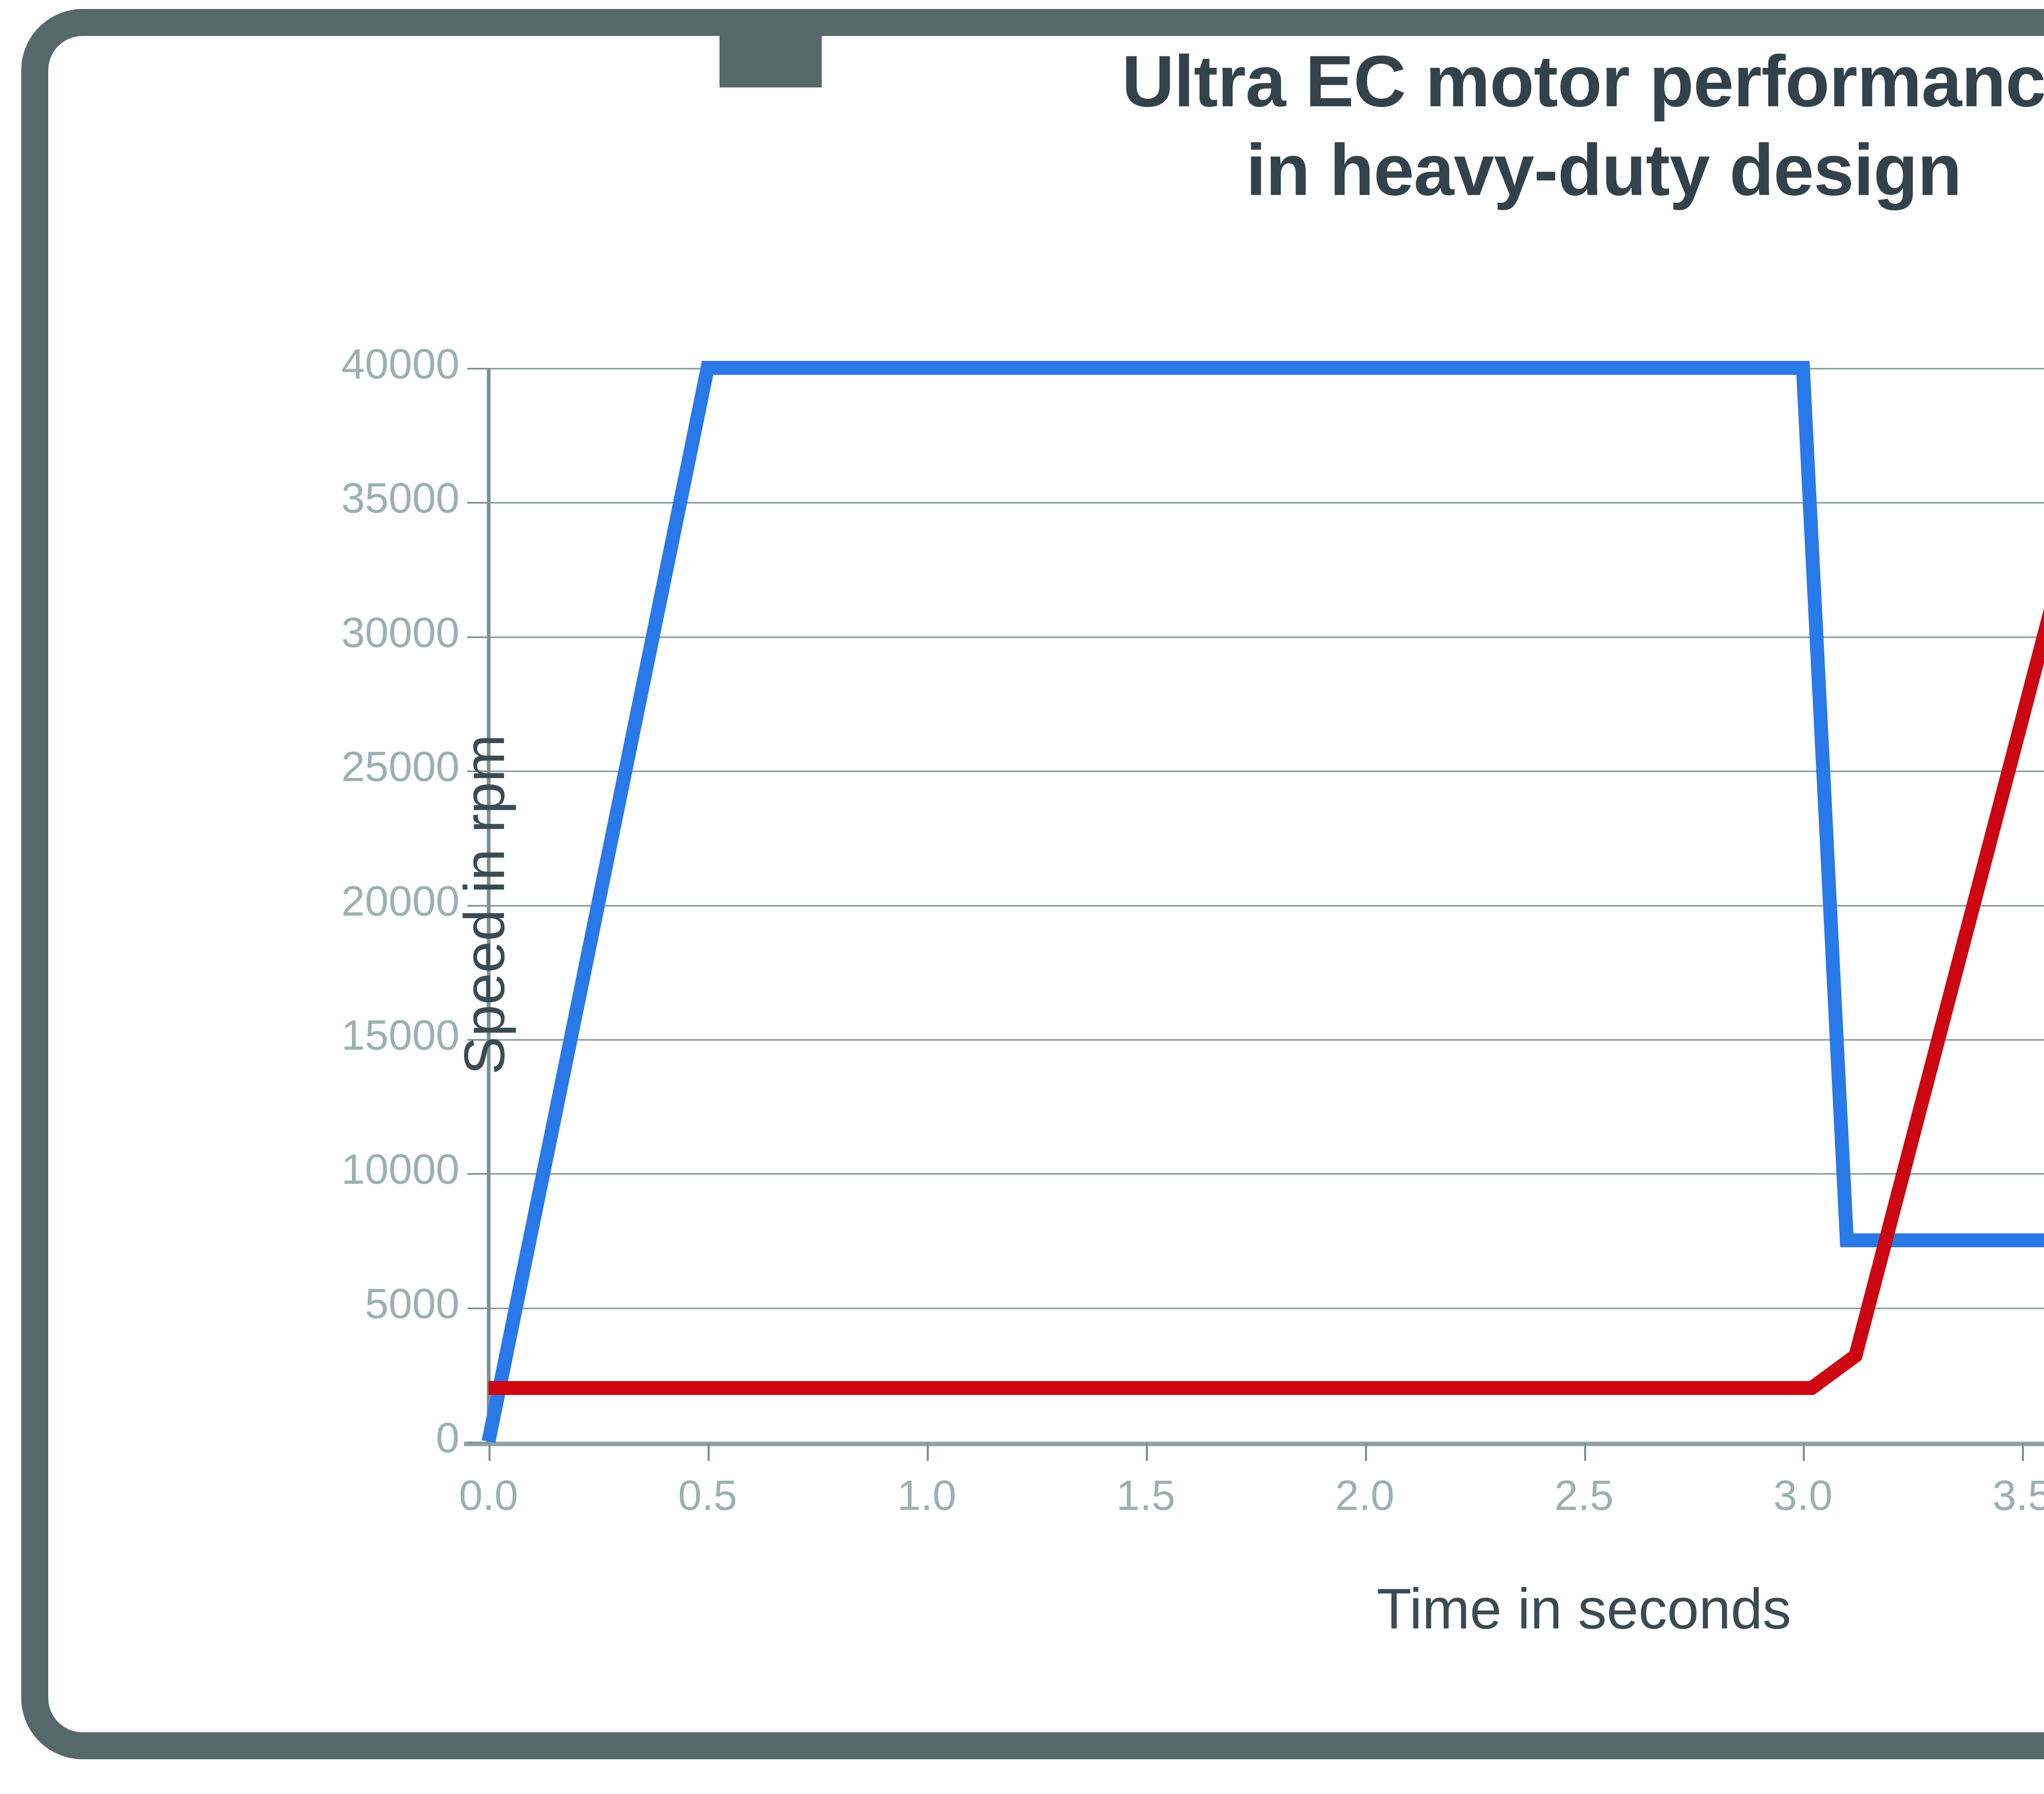 The image size is (2044, 1794). I want to click on y-axis-left-tick-label: 10000, so click(400, 1170).